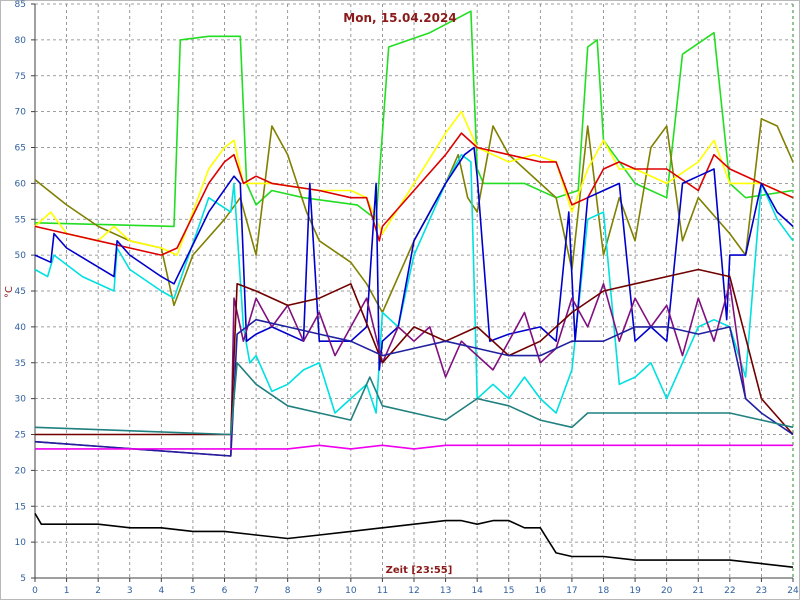  I want to click on x-tick-label: 17, so click(571, 591).